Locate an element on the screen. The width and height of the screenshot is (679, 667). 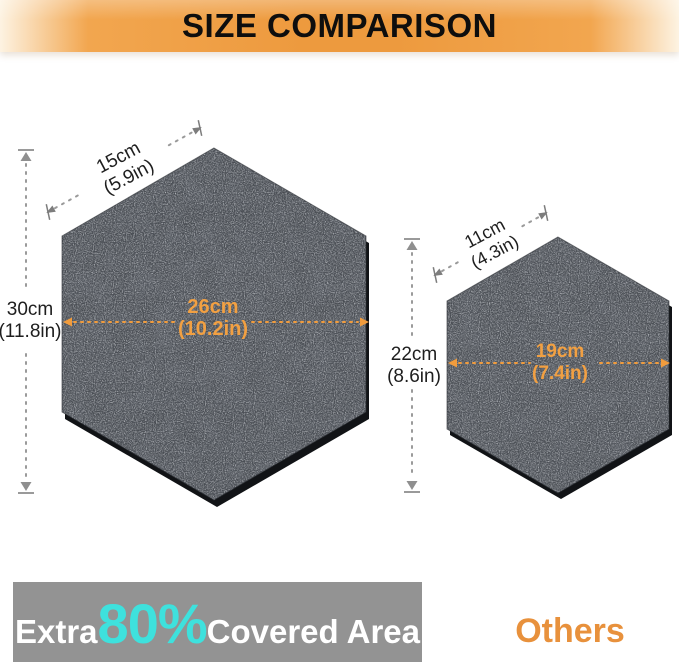
small-panel is located at coordinates (559, 367).